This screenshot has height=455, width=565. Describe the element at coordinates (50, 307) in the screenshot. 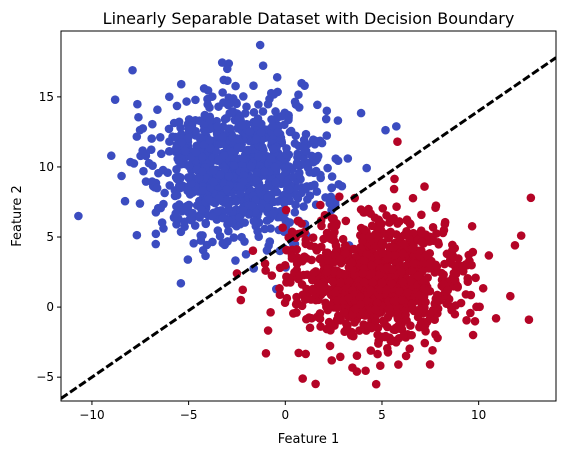

I see `y-tick-label: 0` at that location.